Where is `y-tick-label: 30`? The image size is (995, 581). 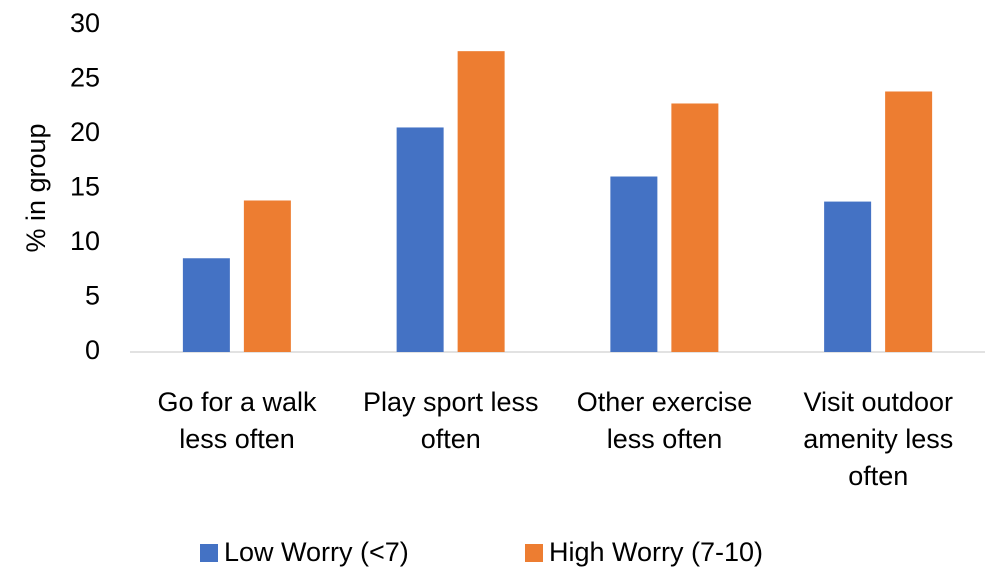
y-tick-label: 30 is located at coordinates (85, 23).